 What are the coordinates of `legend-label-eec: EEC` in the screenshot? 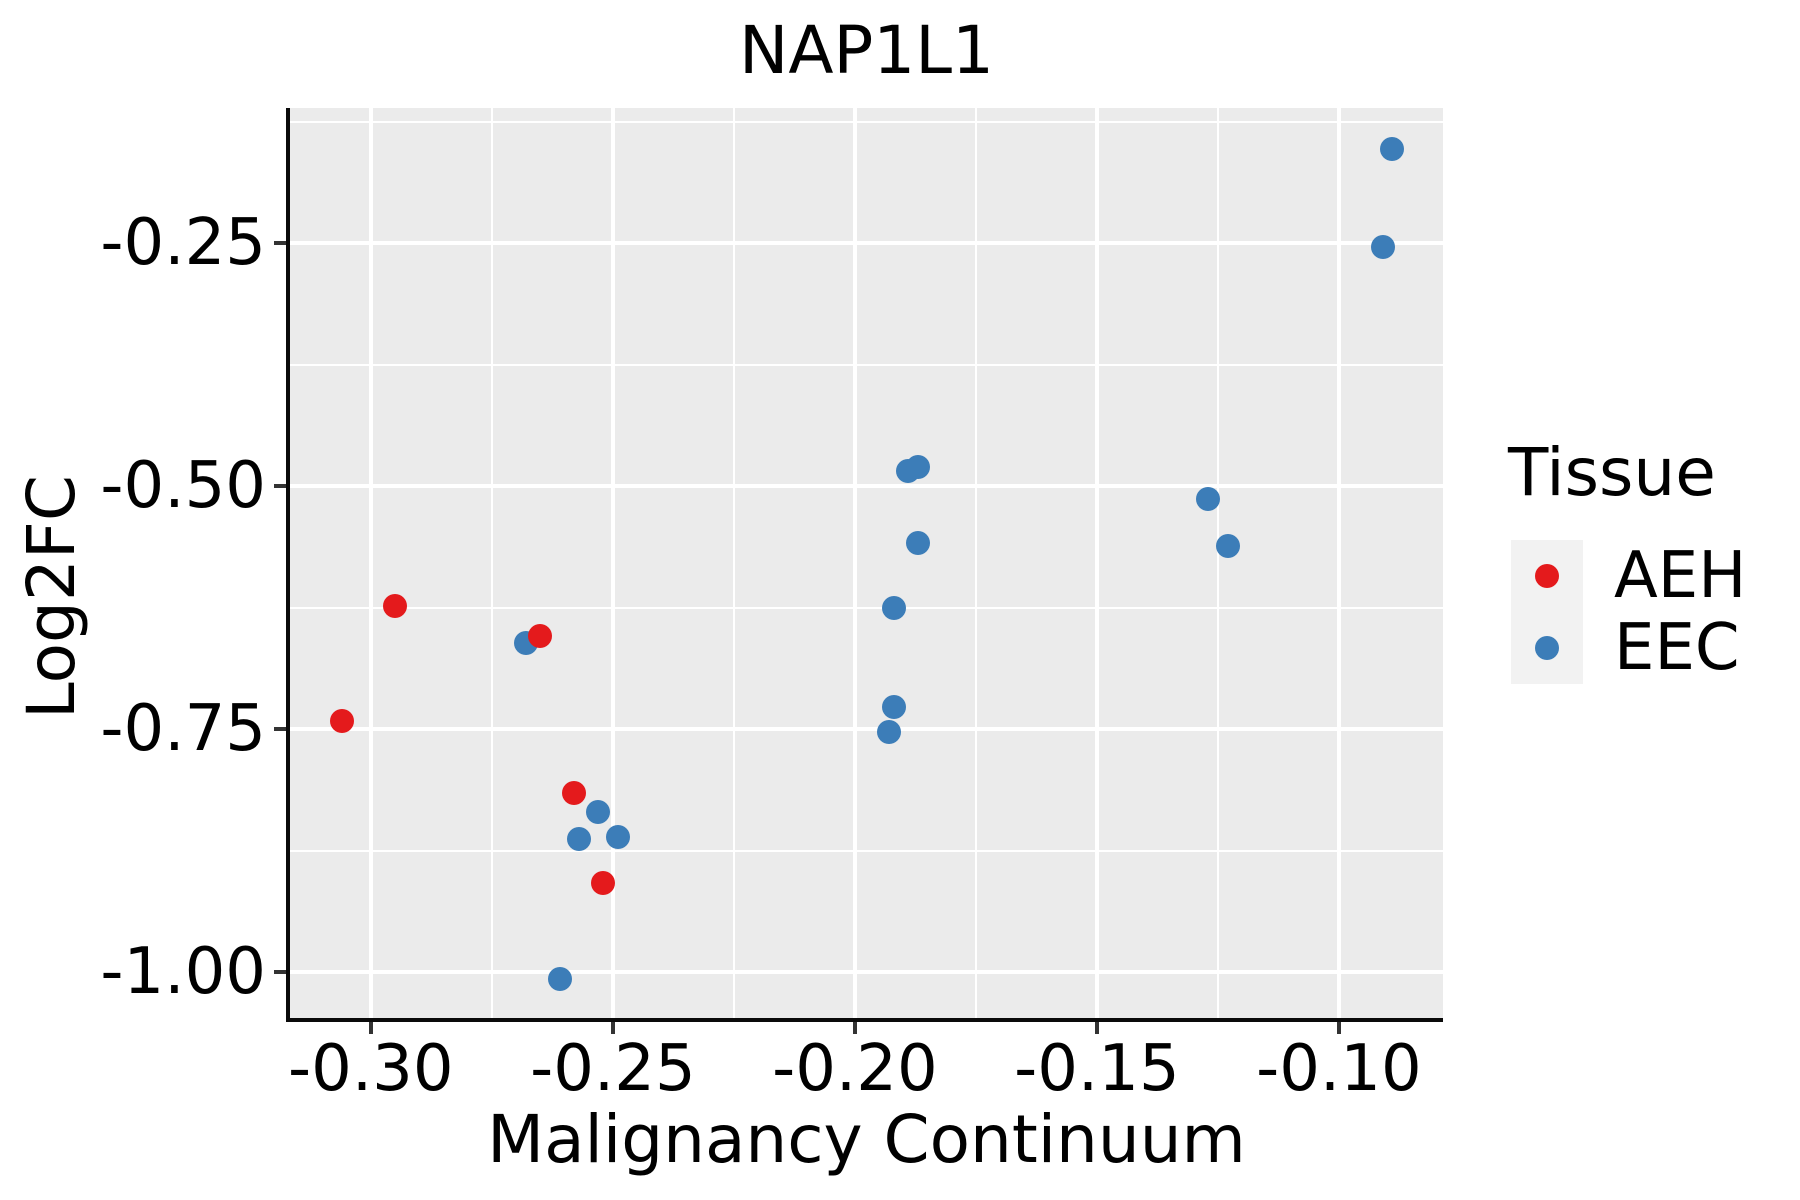 It's located at (1677, 648).